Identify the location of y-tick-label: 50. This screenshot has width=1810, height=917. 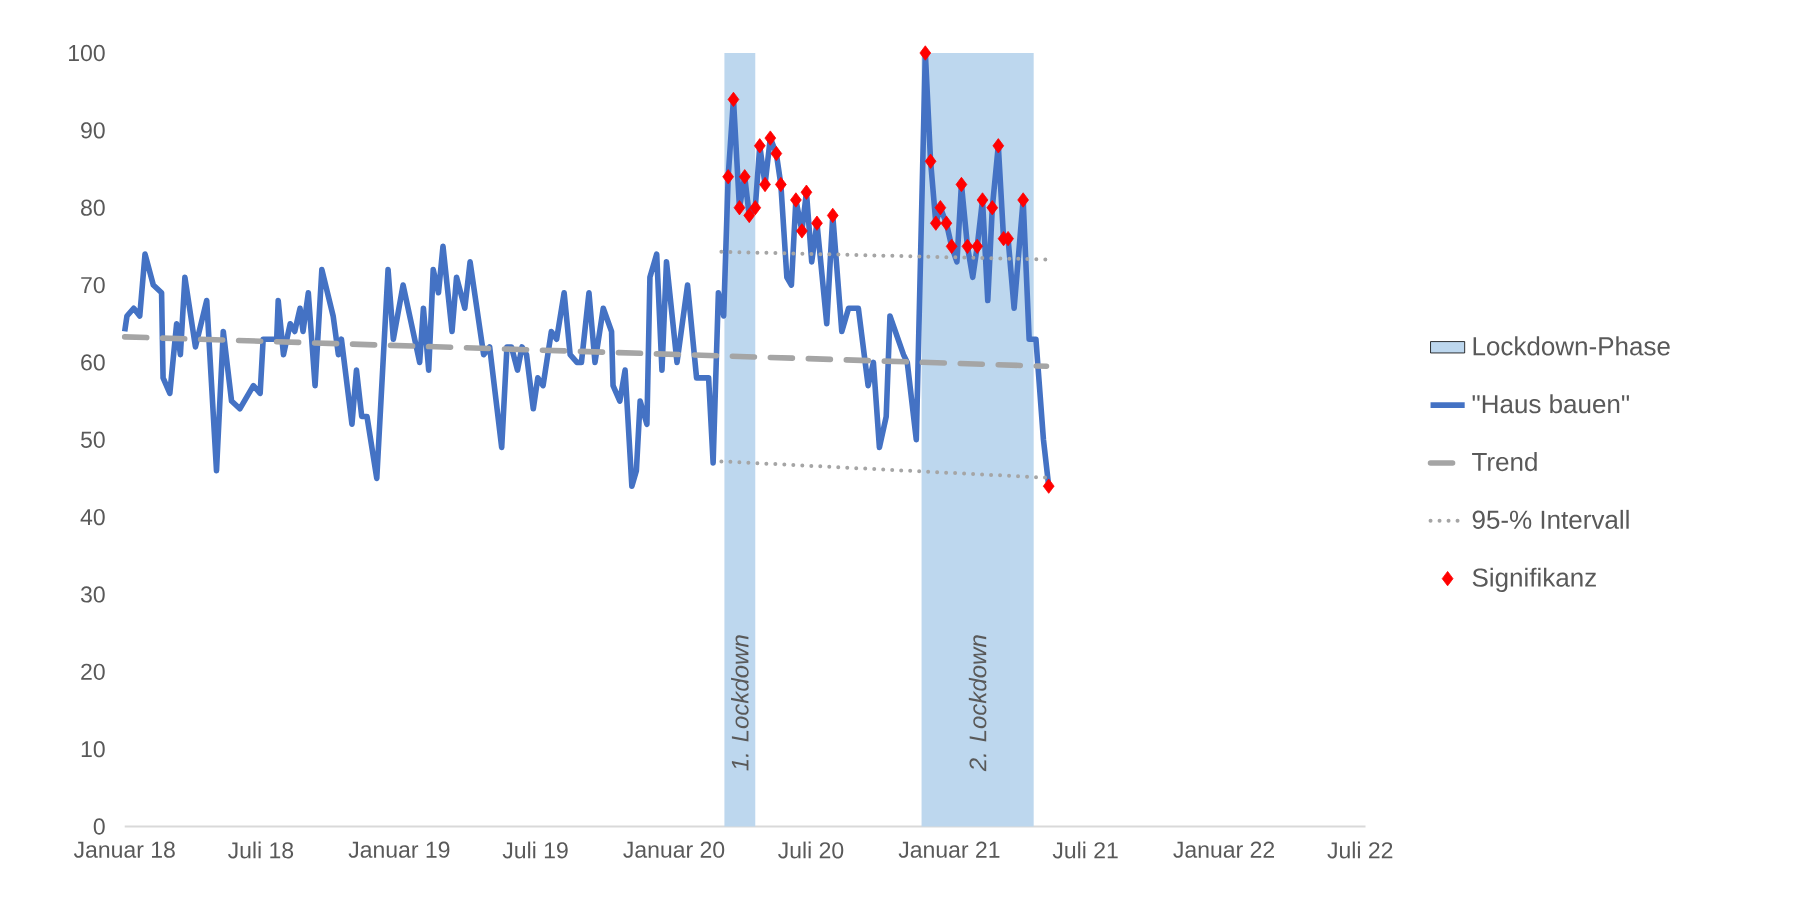
(92, 439).